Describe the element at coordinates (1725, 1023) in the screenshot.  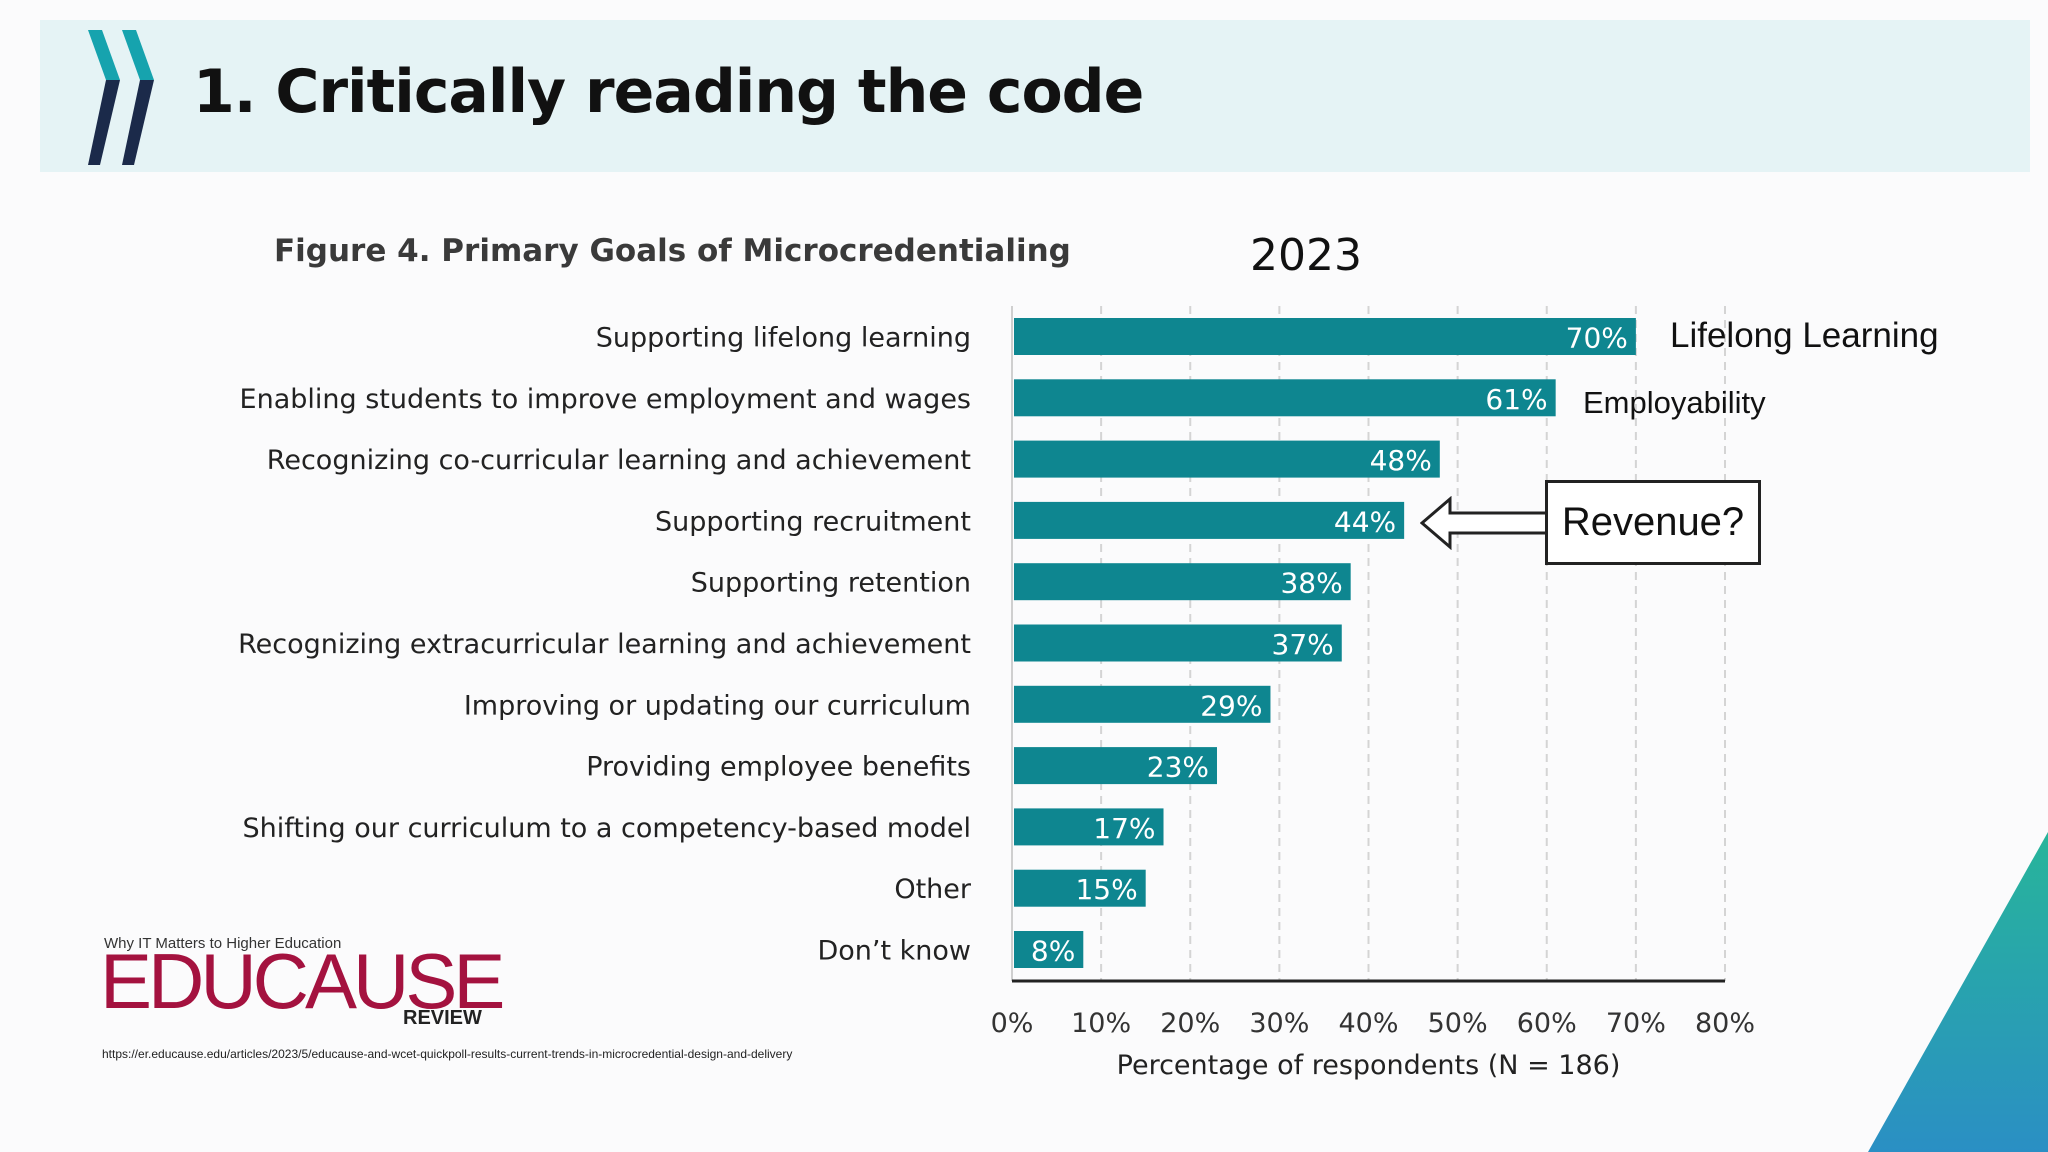
I see `x-tick-label: 80%` at that location.